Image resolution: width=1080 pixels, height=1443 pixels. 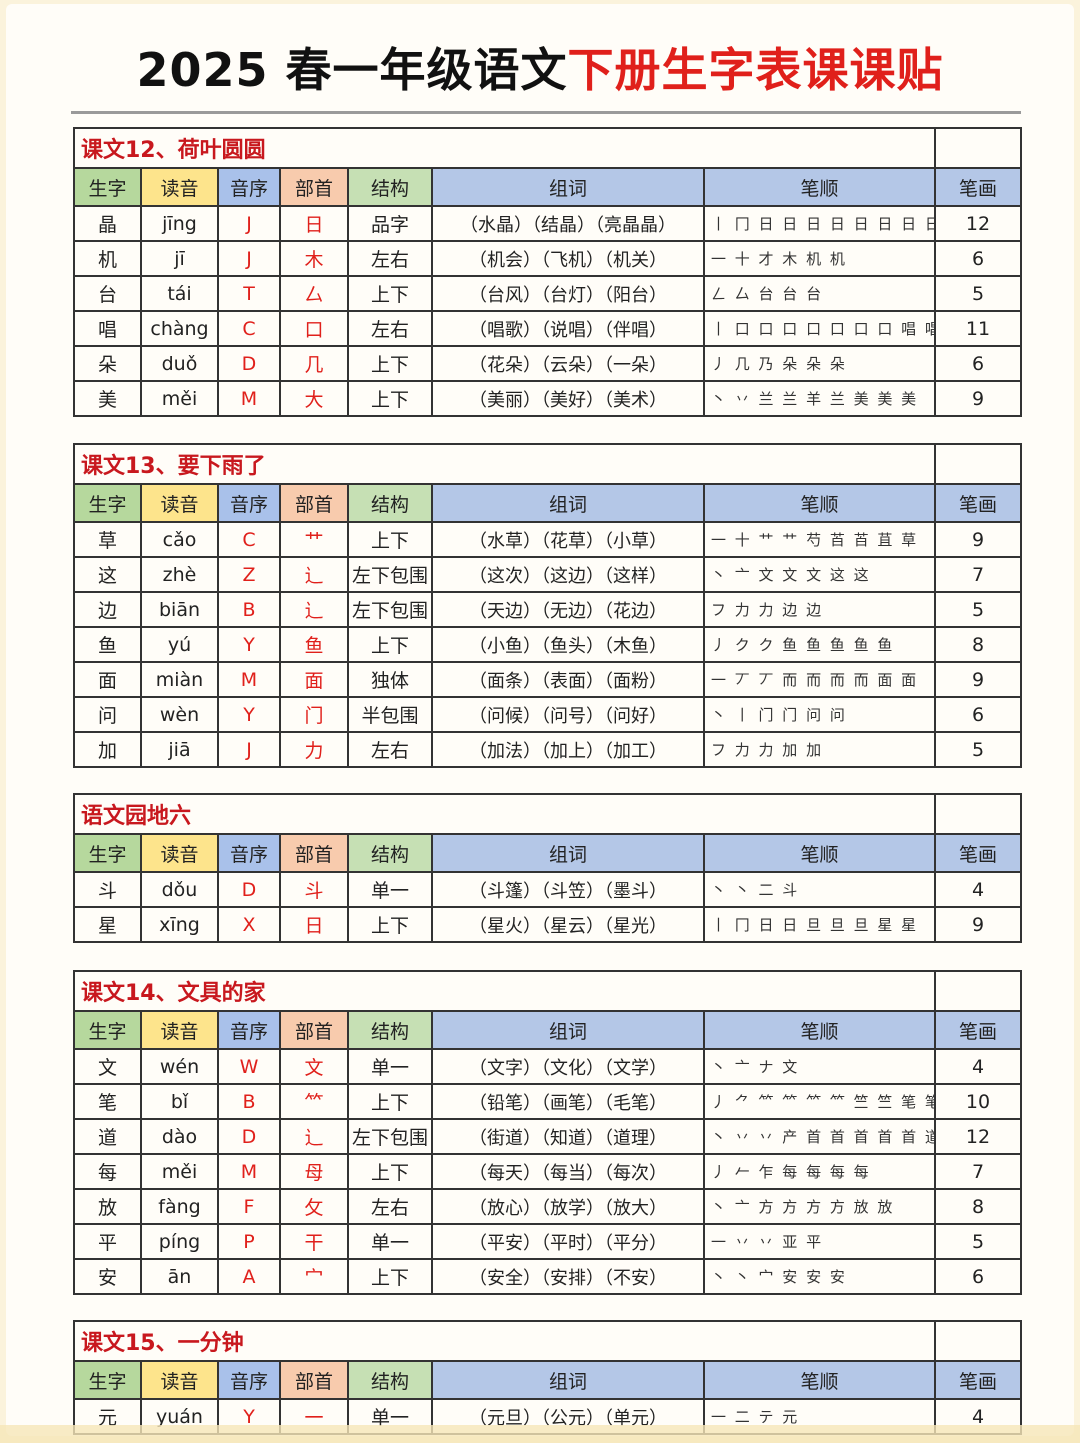 What do you see at coordinates (504, 464) in the screenshot?
I see `lesson-title: 课文13、要下雨了` at bounding box center [504, 464].